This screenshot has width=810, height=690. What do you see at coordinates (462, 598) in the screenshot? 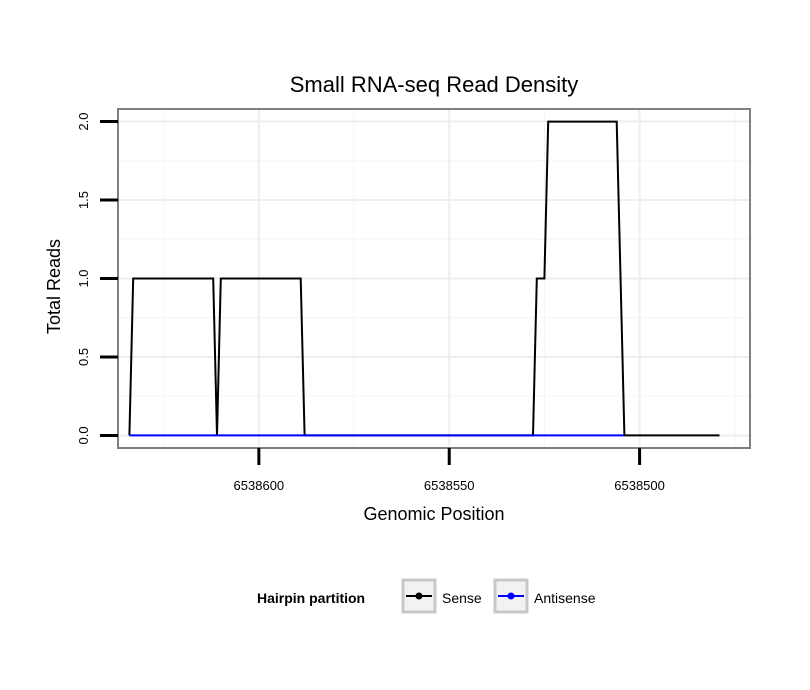
I see `legend-label: Sense` at bounding box center [462, 598].